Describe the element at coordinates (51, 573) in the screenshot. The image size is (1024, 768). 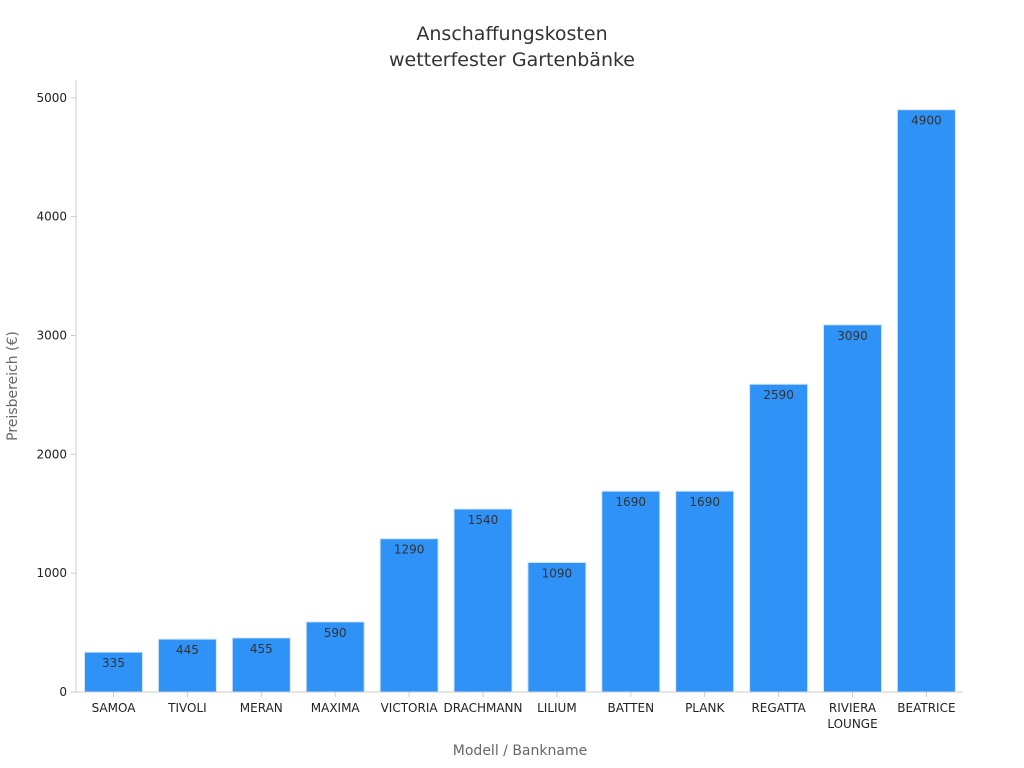
I see `y-tick-label: 1000` at that location.